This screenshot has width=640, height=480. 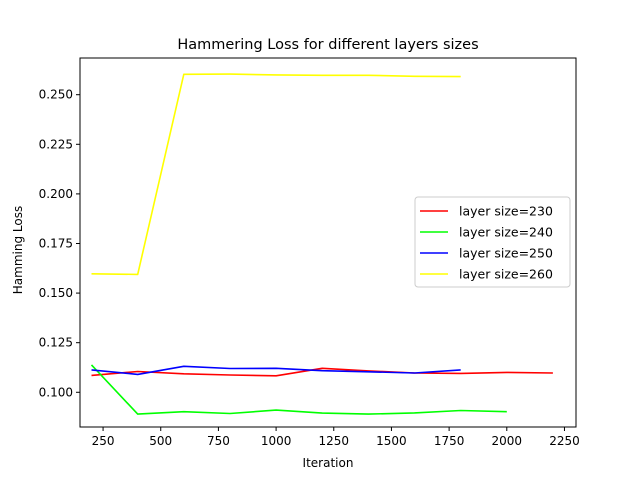 I want to click on y-tick-label: 0.175, so click(x=56, y=243).